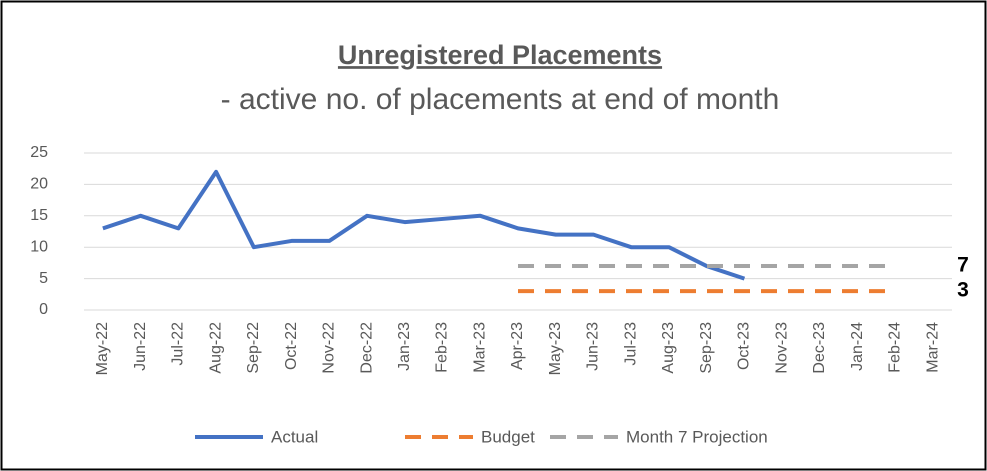  I want to click on x-tick-label: Nov-22, so click(329, 348).